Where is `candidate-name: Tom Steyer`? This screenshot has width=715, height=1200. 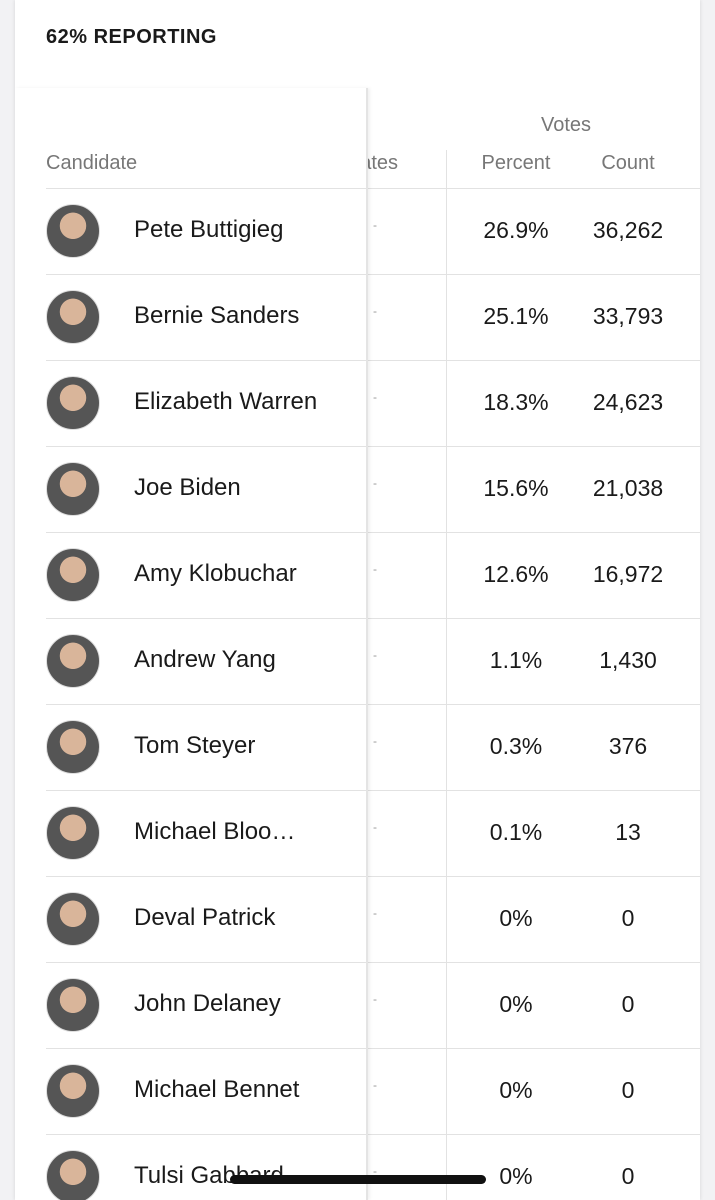 candidate-name: Tom Steyer is located at coordinates (195, 745).